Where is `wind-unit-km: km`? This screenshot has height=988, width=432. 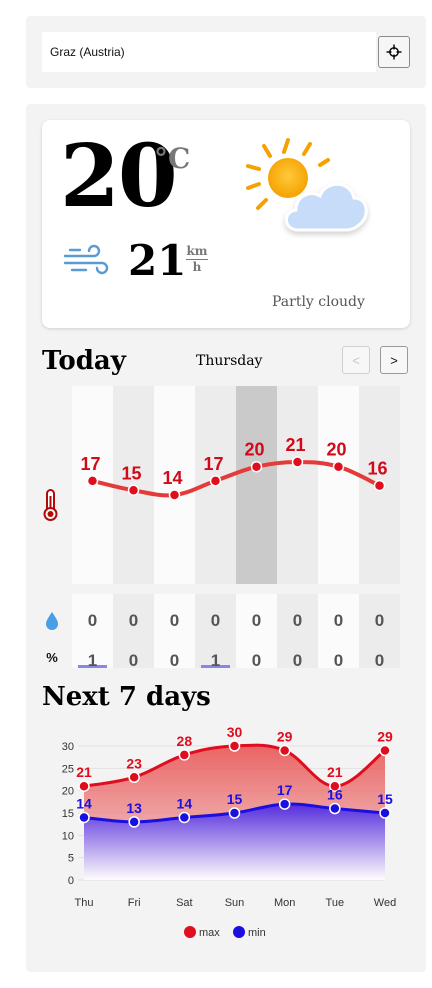
wind-unit-km: km is located at coordinates (197, 252).